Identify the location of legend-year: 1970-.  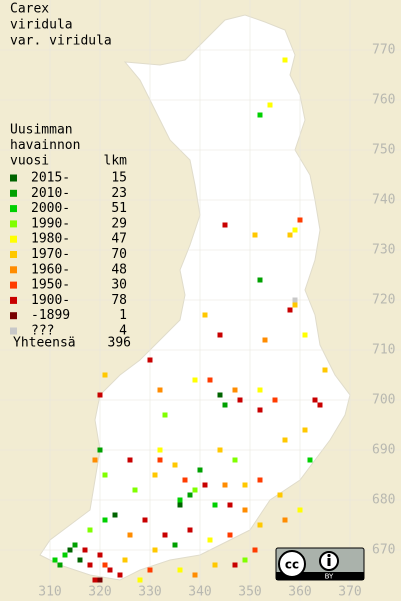
(50, 254).